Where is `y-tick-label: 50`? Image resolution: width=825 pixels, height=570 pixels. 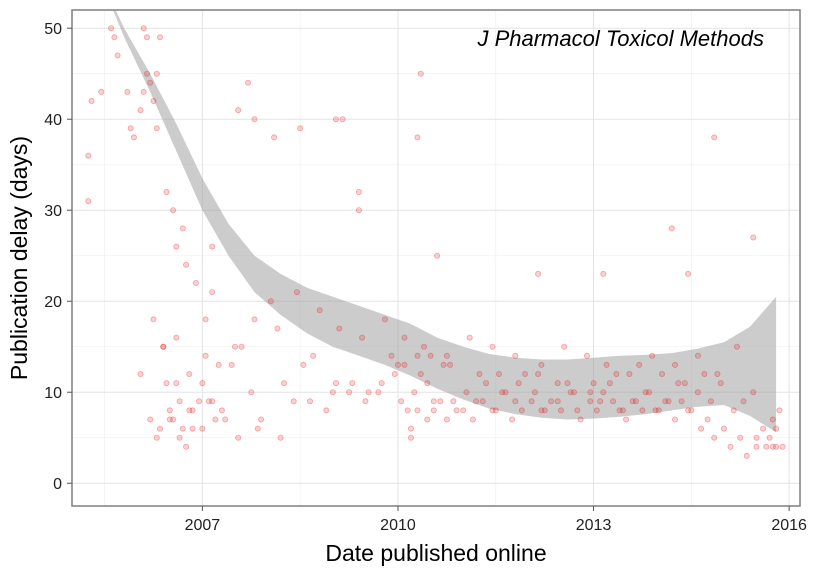
y-tick-label: 50 is located at coordinates (53, 29).